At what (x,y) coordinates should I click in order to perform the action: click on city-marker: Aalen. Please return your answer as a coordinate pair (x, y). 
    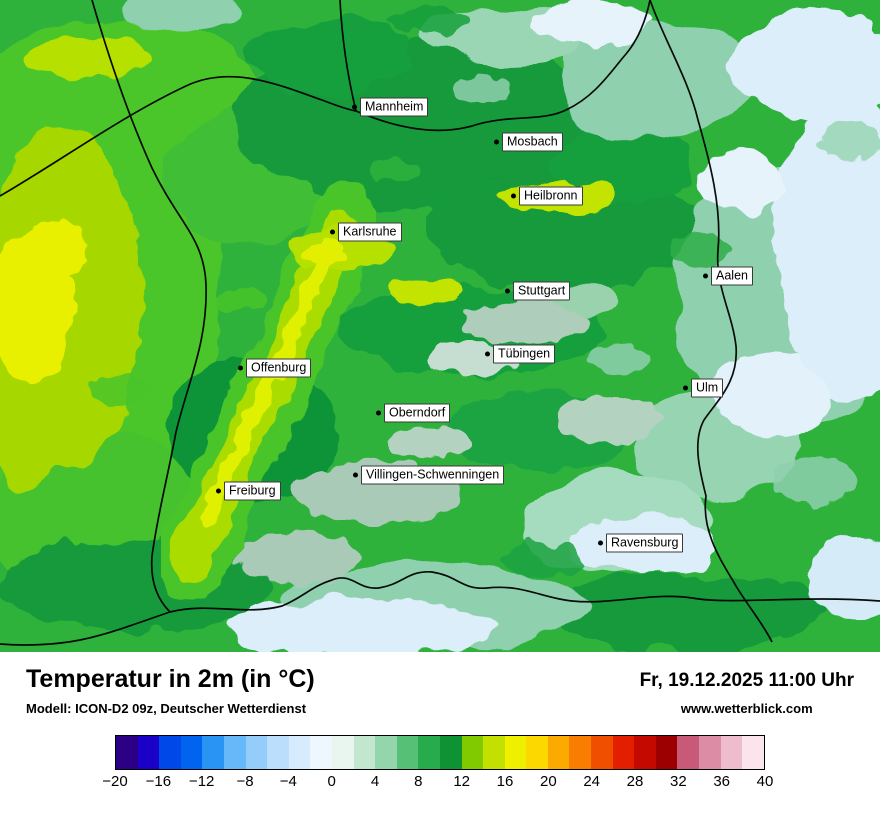
    Looking at the image, I should click on (728, 276).